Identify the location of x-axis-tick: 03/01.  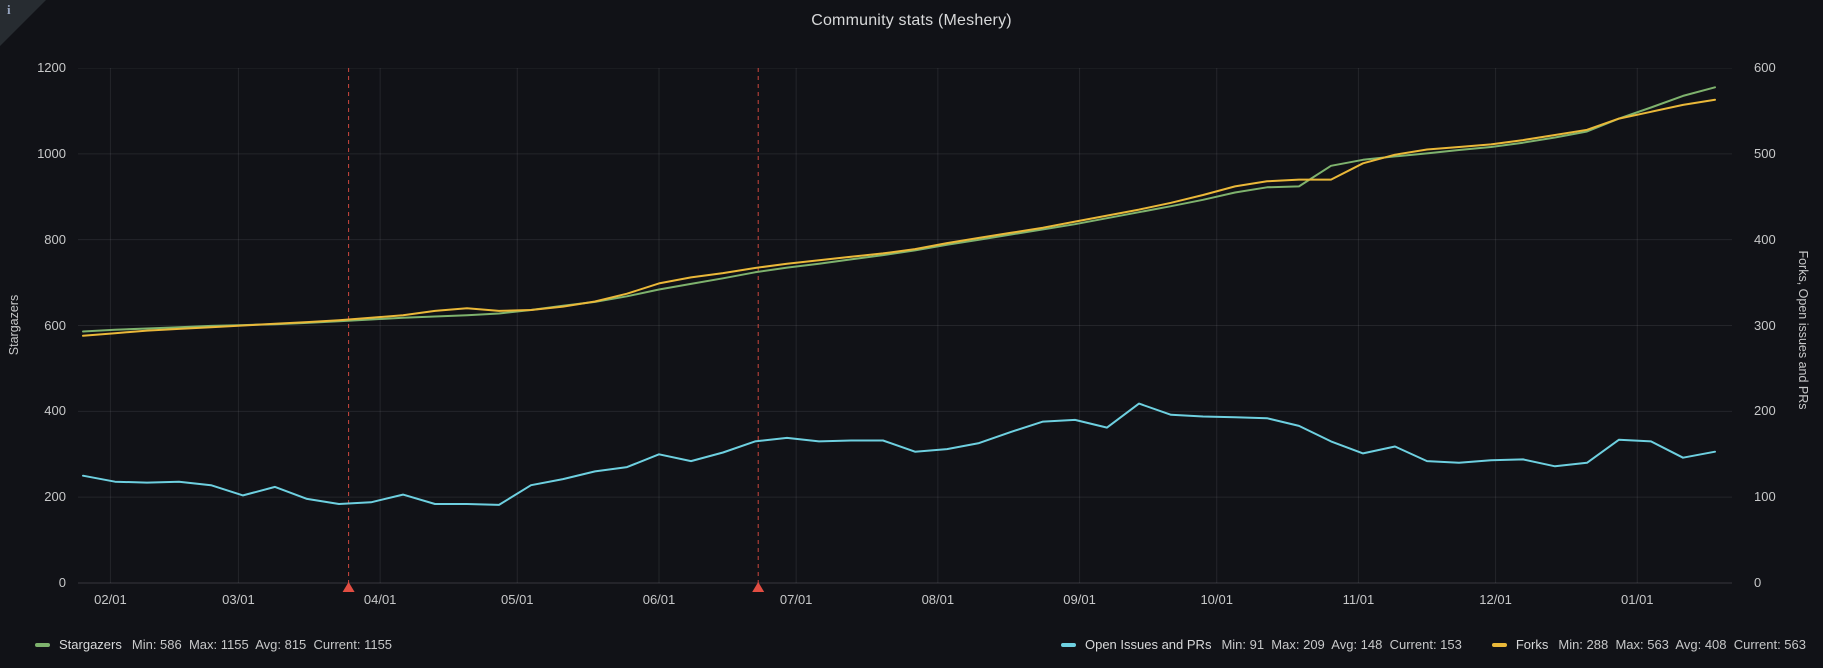
(238, 599).